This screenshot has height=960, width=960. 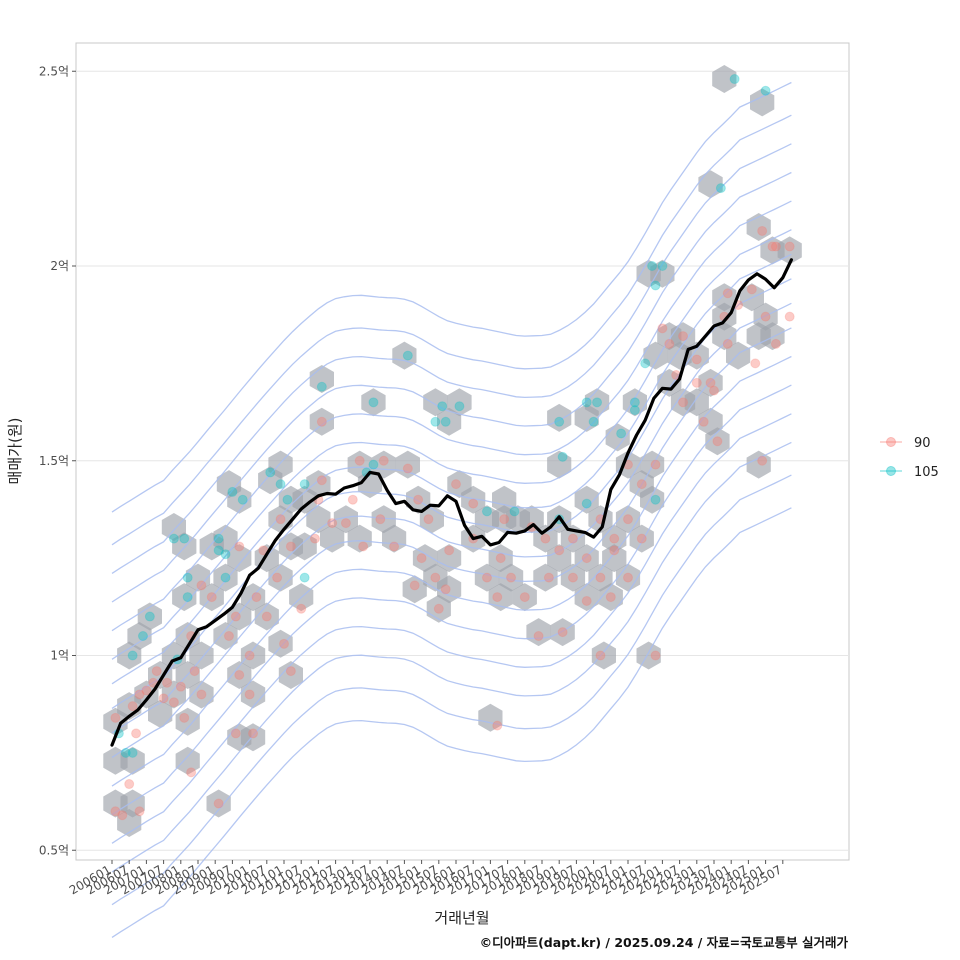 I want to click on x-axis-title: 거래년월, so click(x=461, y=918).